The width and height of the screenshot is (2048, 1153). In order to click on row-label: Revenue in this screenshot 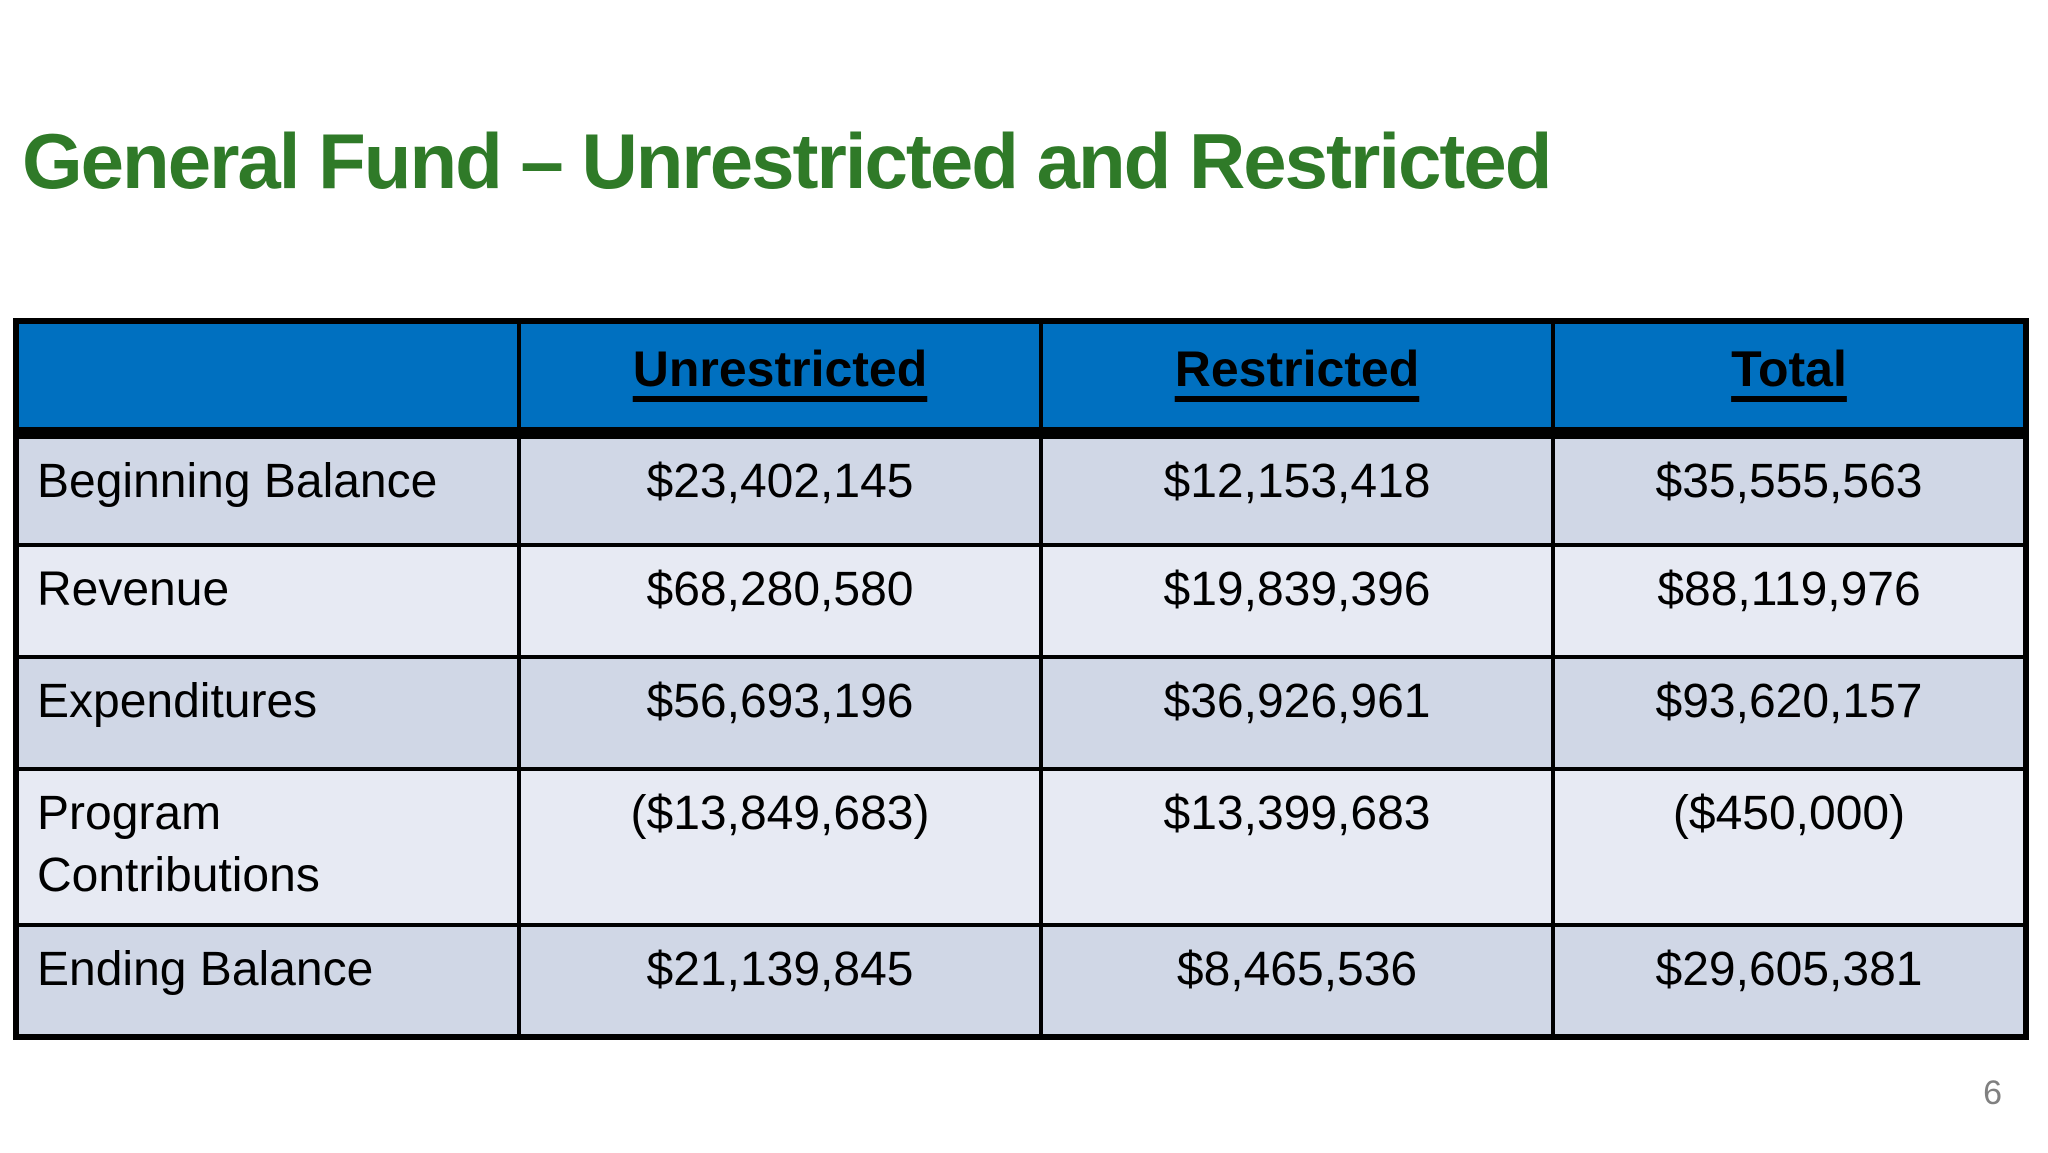, I will do `click(267, 601)`.